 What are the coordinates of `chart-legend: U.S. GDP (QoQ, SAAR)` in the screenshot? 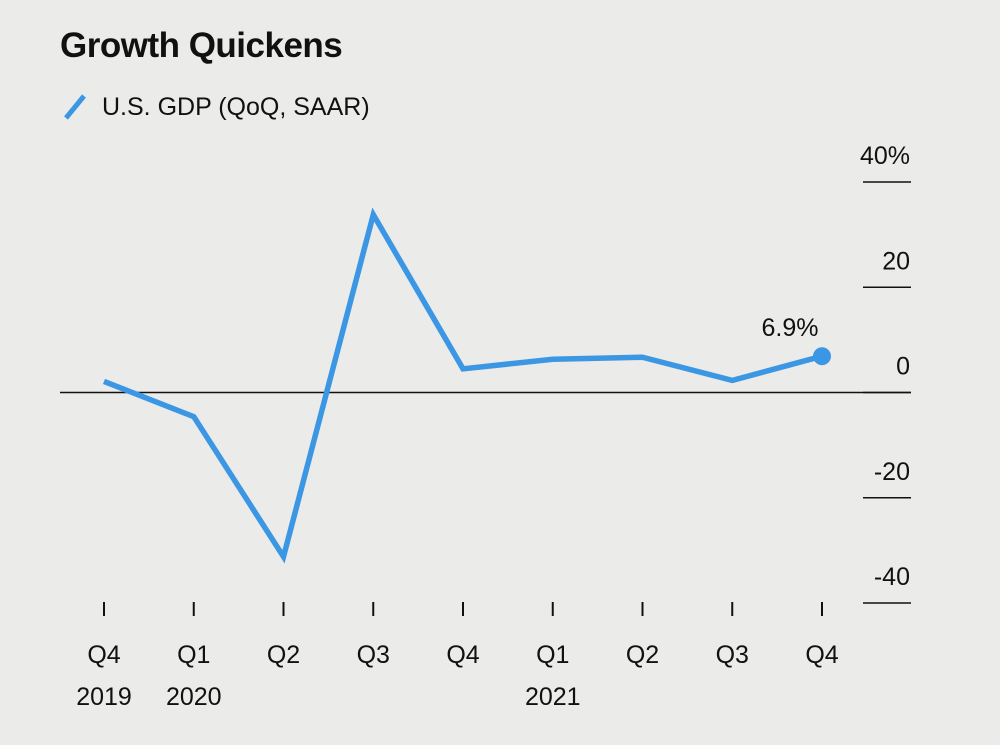 It's located at (216, 107).